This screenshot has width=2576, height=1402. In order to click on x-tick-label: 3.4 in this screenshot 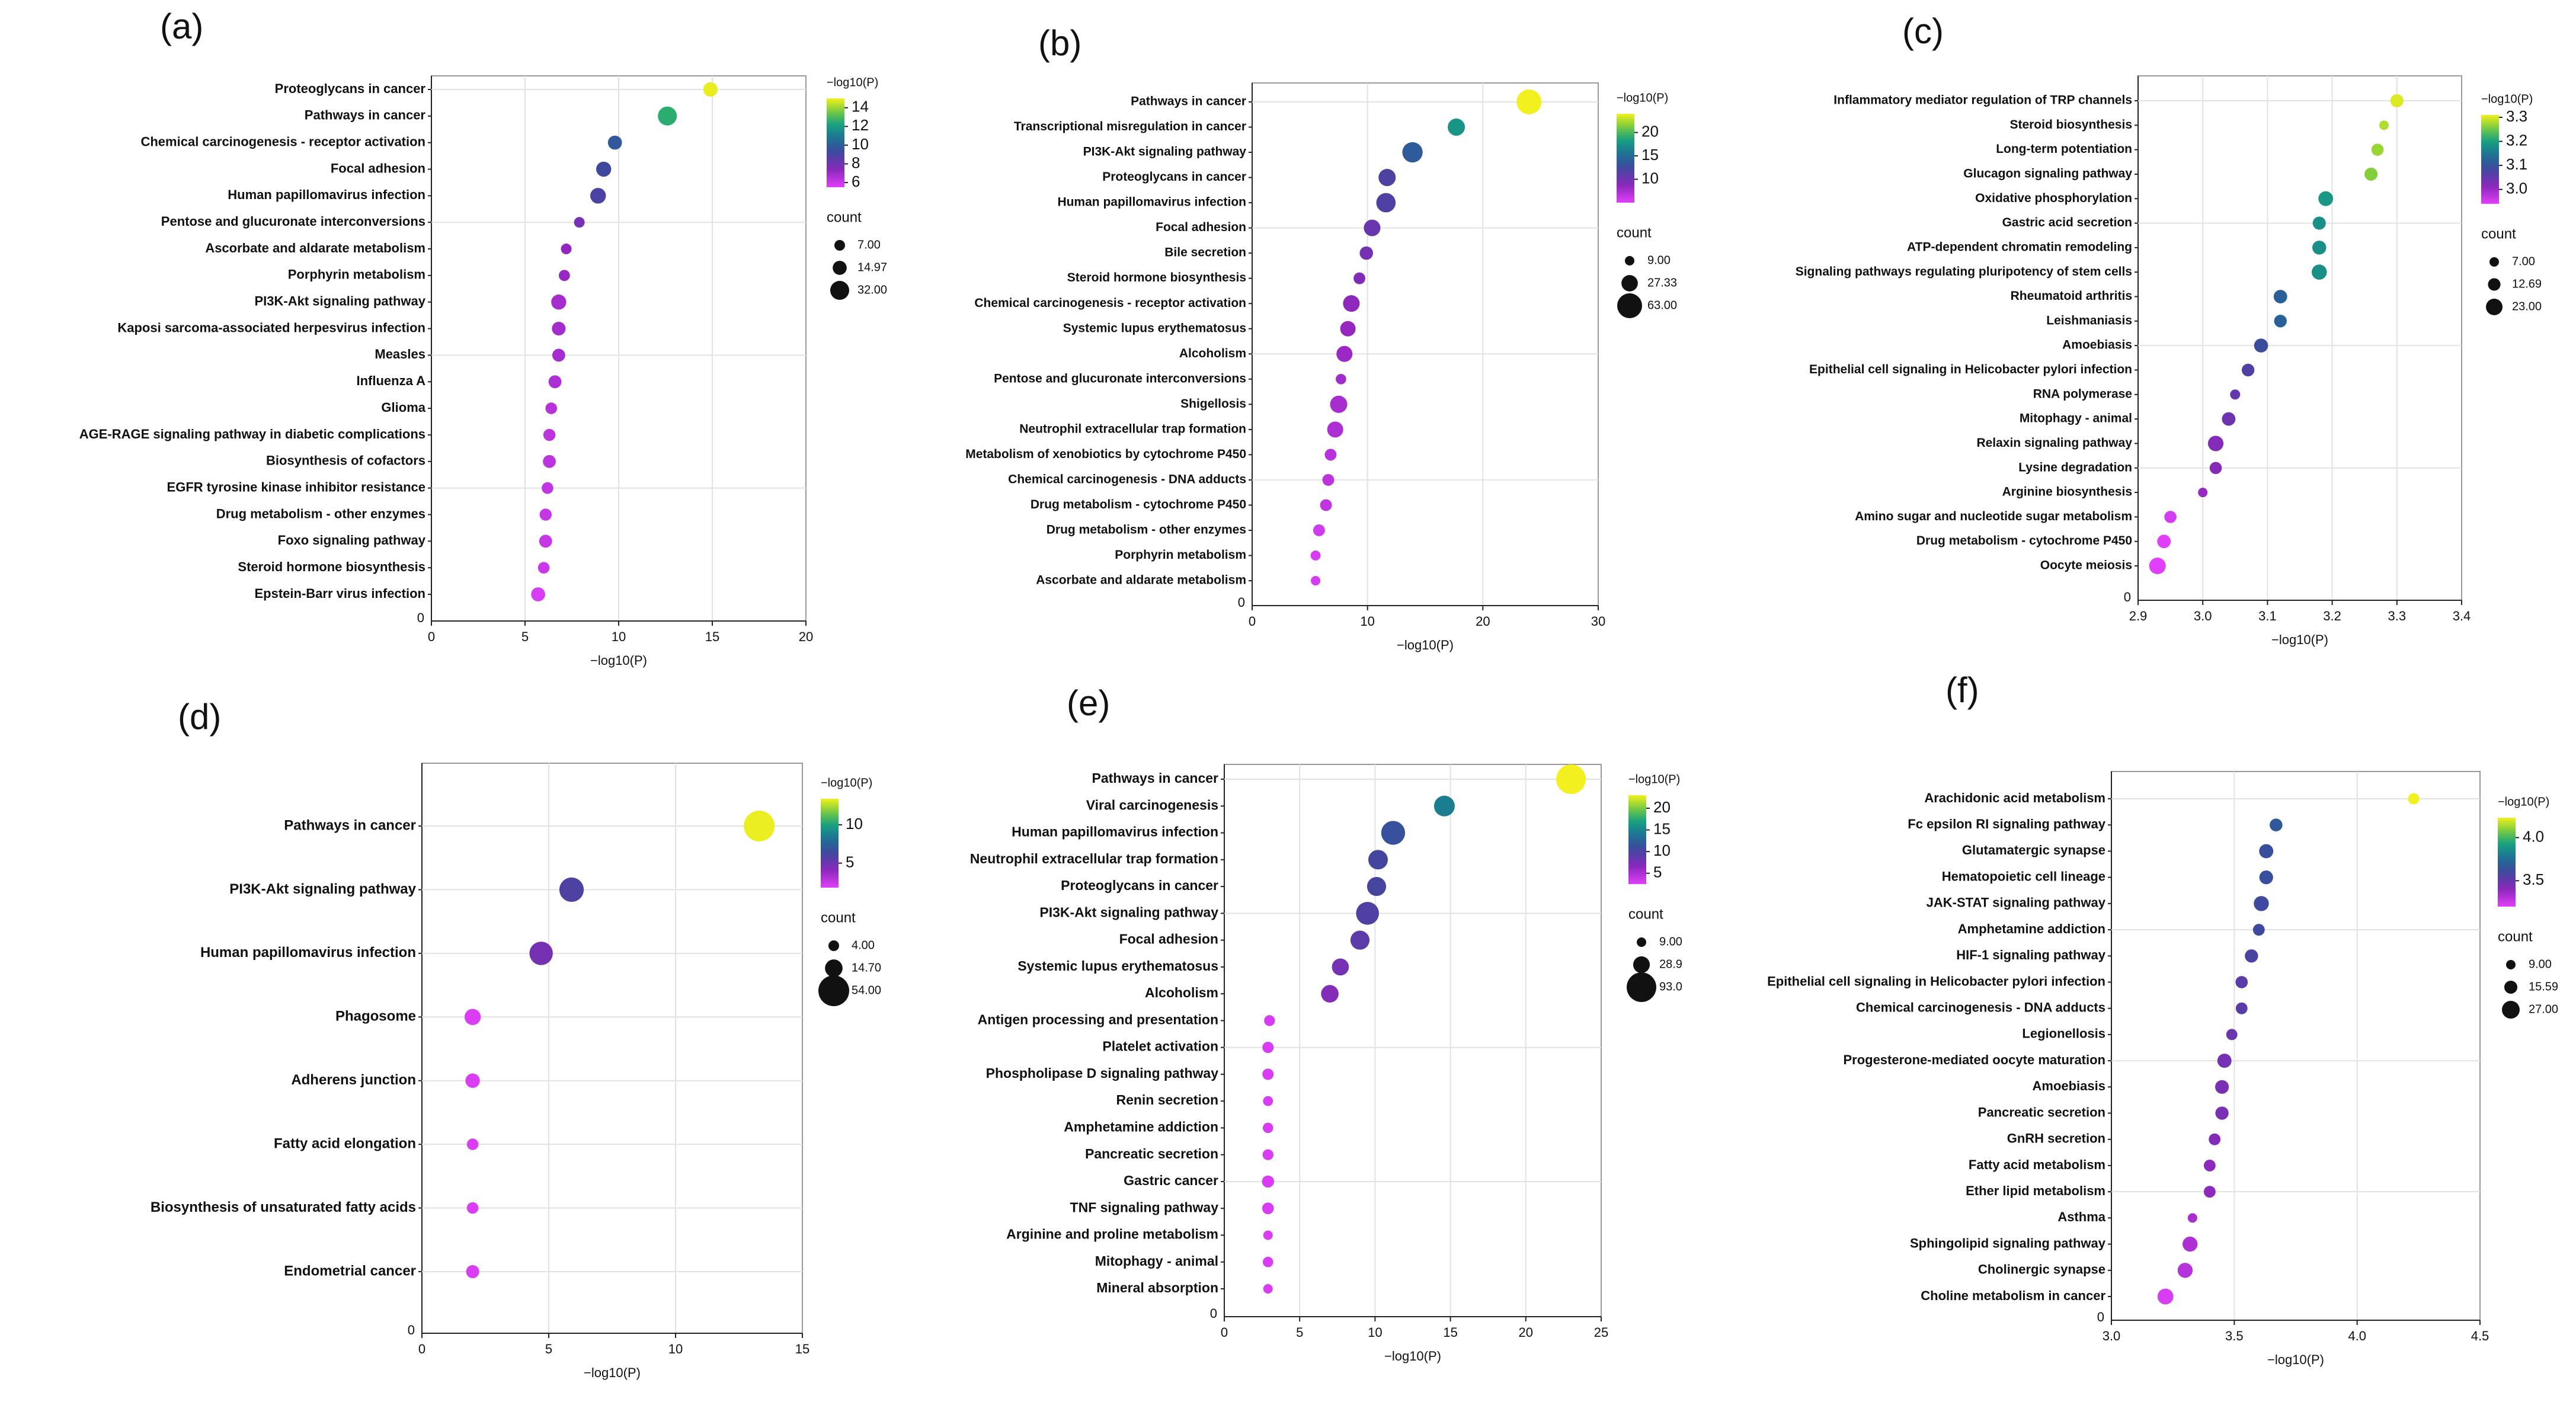, I will do `click(2462, 616)`.